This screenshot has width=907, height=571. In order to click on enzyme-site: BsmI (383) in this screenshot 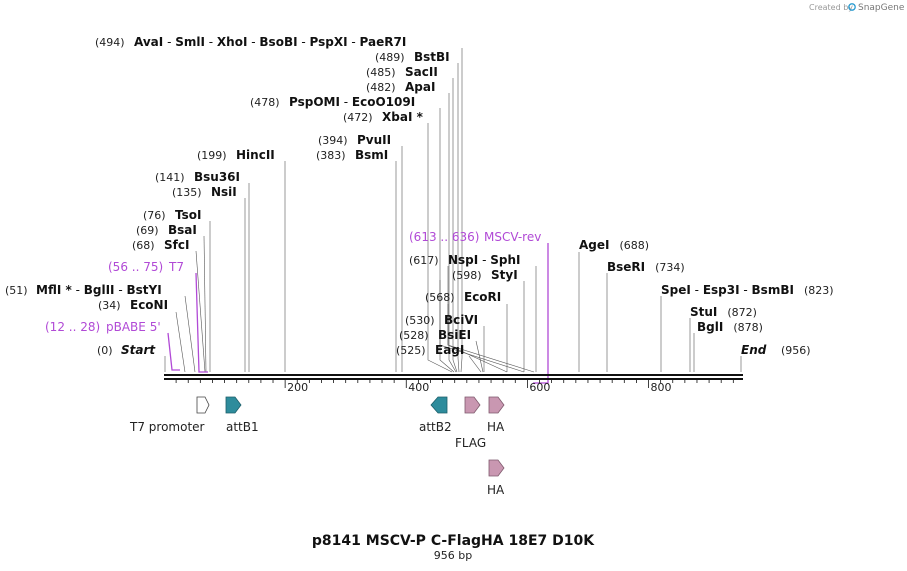, I will do `click(352, 155)`.